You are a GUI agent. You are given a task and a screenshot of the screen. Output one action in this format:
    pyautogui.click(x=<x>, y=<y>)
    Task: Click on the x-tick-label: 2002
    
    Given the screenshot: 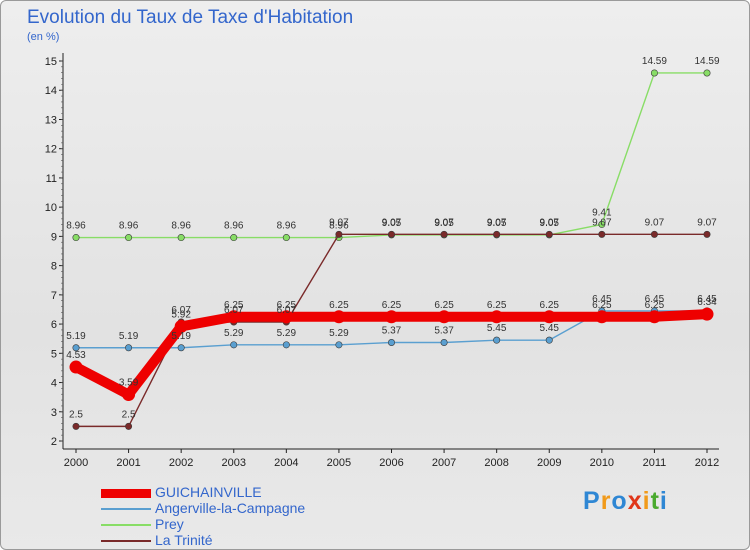 What is the action you would take?
    pyautogui.click(x=181, y=463)
    